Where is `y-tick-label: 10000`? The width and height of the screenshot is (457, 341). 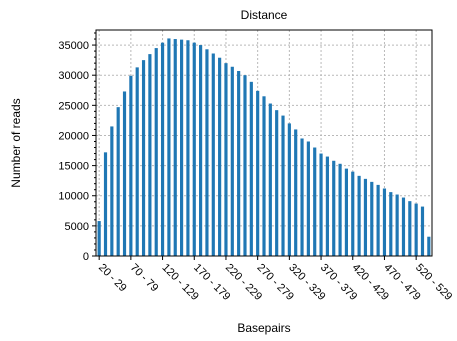
y-tick-label: 10000 is located at coordinates (73, 197).